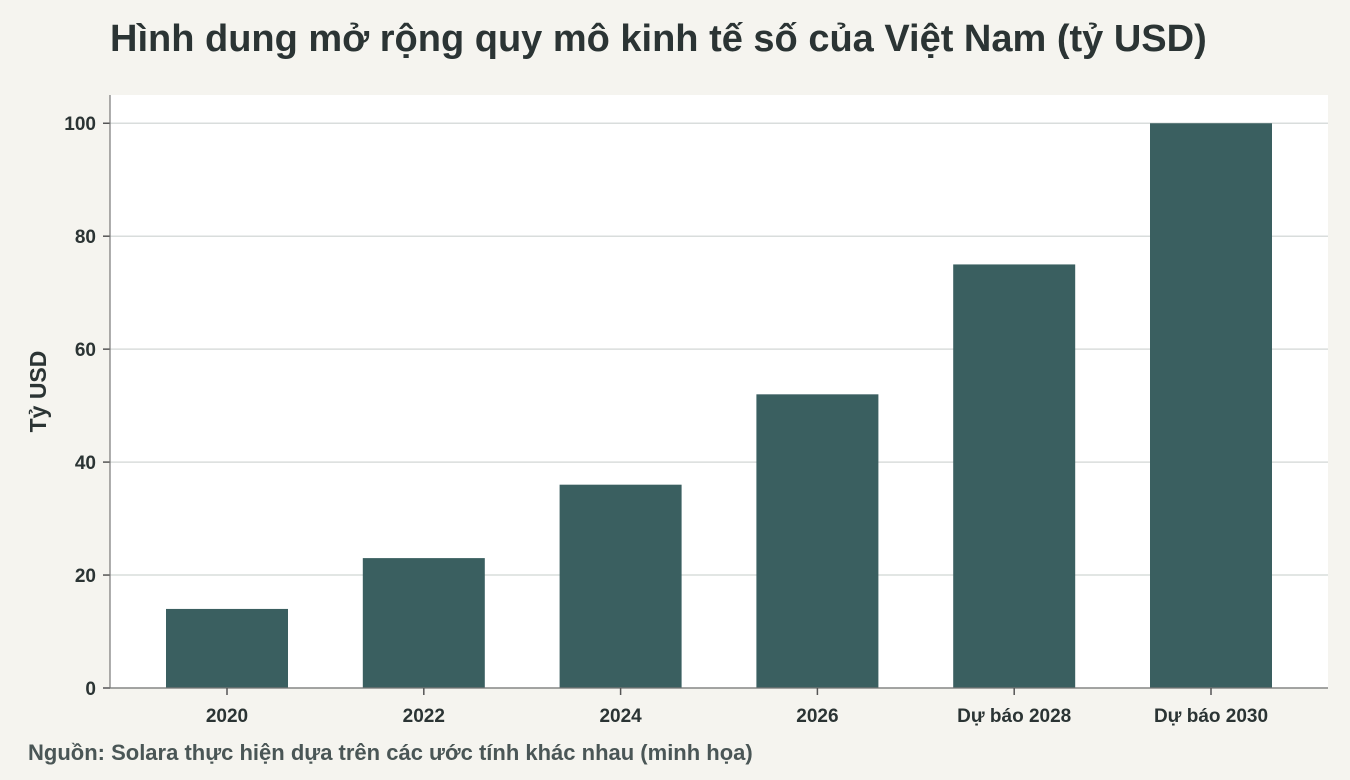 The width and height of the screenshot is (1350, 780). What do you see at coordinates (38, 392) in the screenshot?
I see `y-axis-title: Tỷ USD` at bounding box center [38, 392].